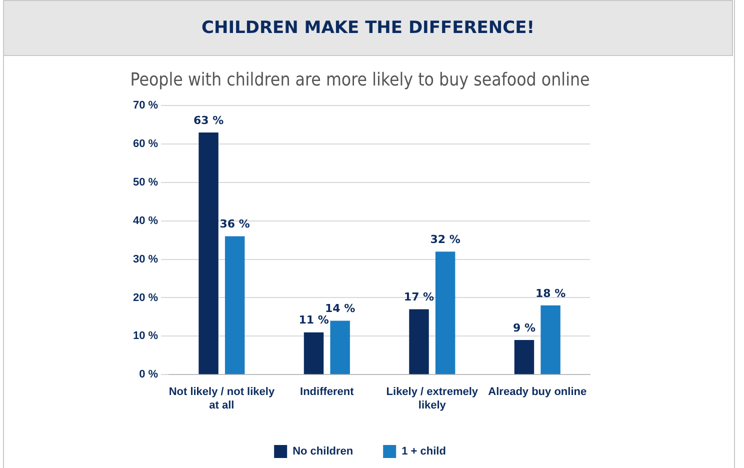  I want to click on y-tick-label: 70 %, so click(145, 106).